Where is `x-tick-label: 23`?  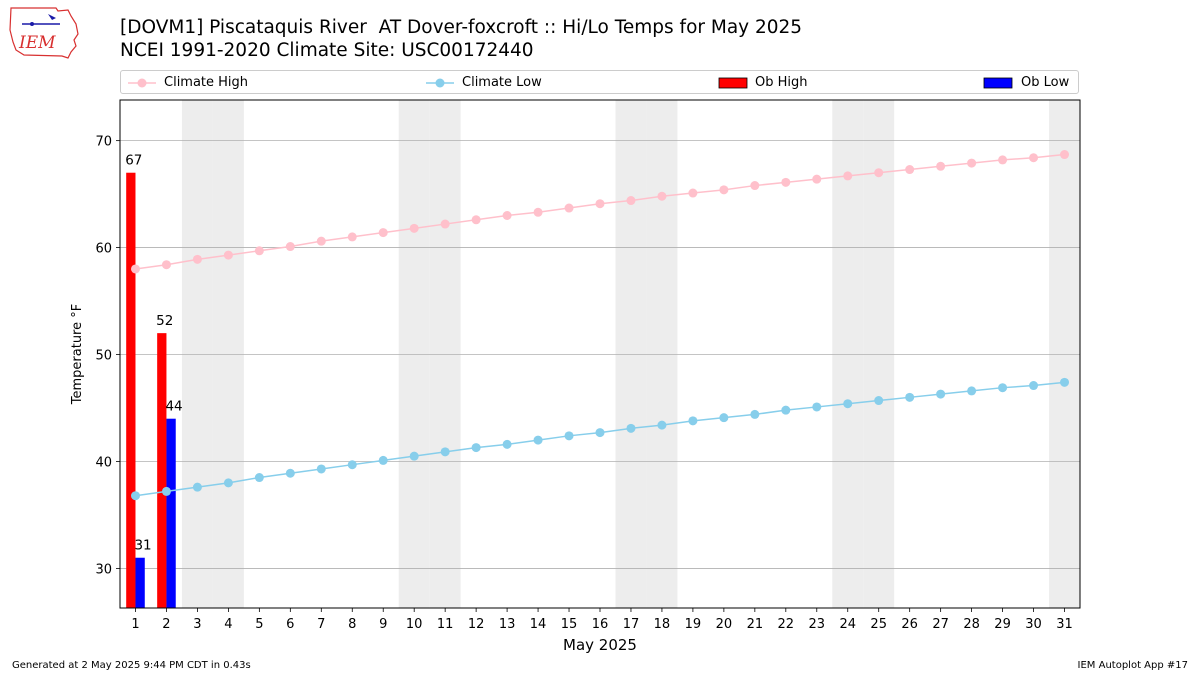
x-tick-label: 23 is located at coordinates (817, 624).